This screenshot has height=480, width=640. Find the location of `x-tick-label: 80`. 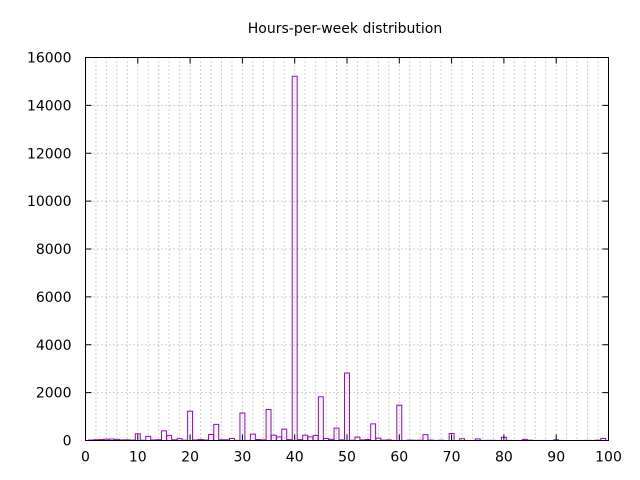

x-tick-label: 80 is located at coordinates (504, 458).